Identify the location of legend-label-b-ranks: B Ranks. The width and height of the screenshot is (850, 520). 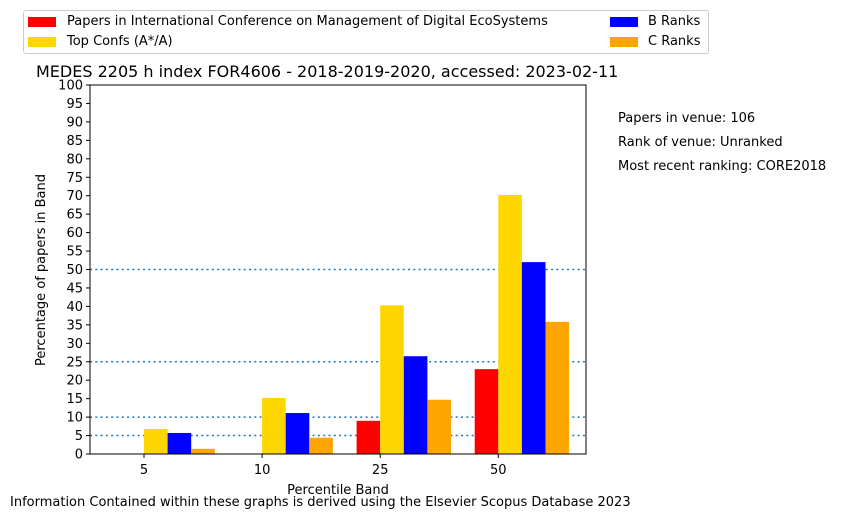
(674, 21).